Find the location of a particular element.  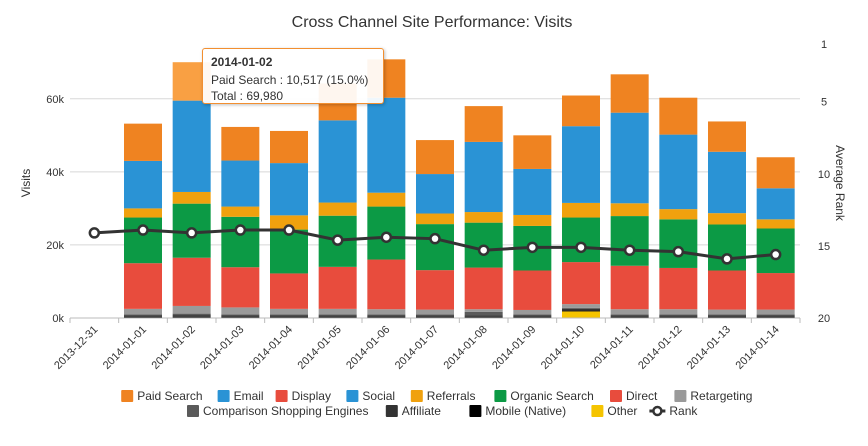

legend-item-rank: Rank is located at coordinates (673, 411).